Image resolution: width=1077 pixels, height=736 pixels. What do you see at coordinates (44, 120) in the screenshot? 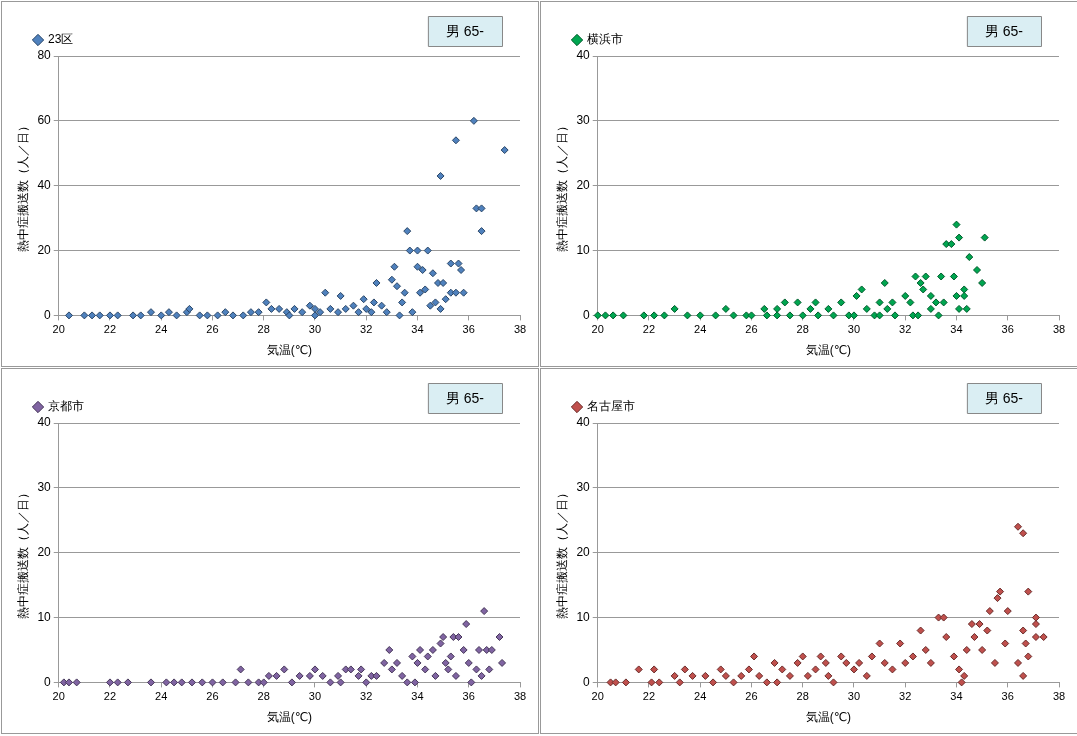
I see `y-tick-label: 60` at bounding box center [44, 120].